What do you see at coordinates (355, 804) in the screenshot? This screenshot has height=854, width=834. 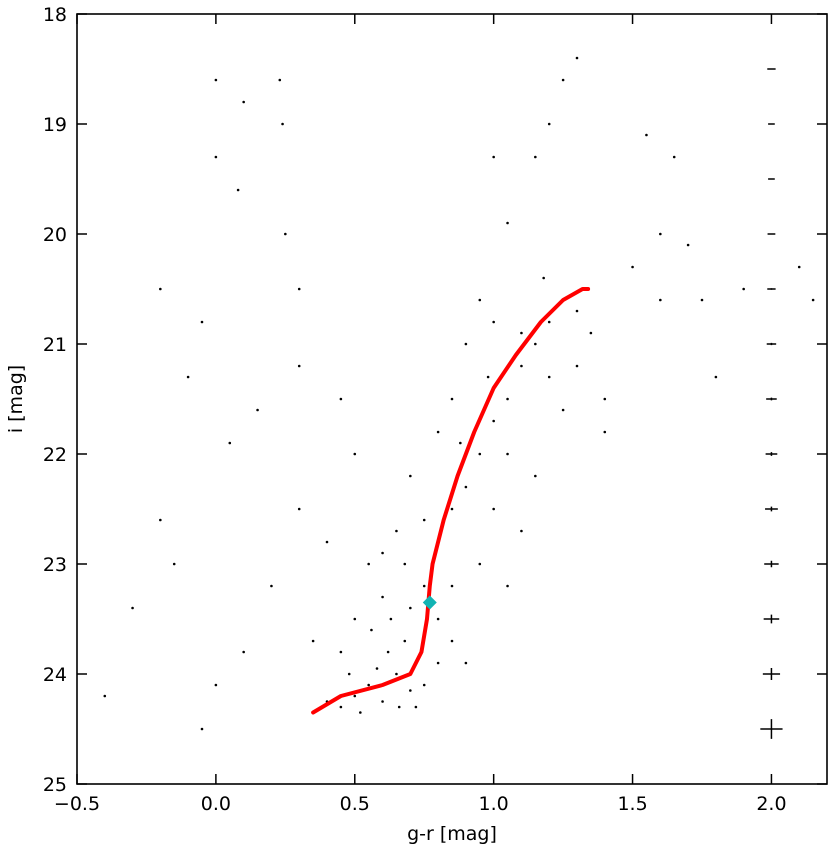 I see `x-tick-label: 0.5` at bounding box center [355, 804].